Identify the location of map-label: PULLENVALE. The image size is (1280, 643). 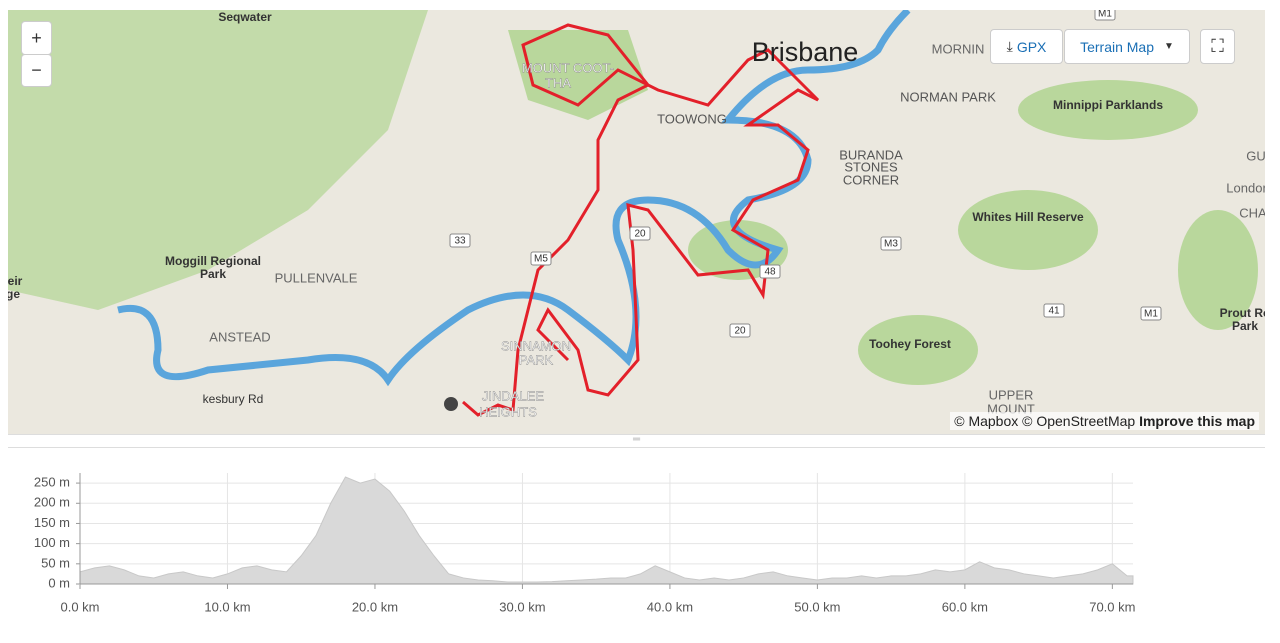
(316, 277).